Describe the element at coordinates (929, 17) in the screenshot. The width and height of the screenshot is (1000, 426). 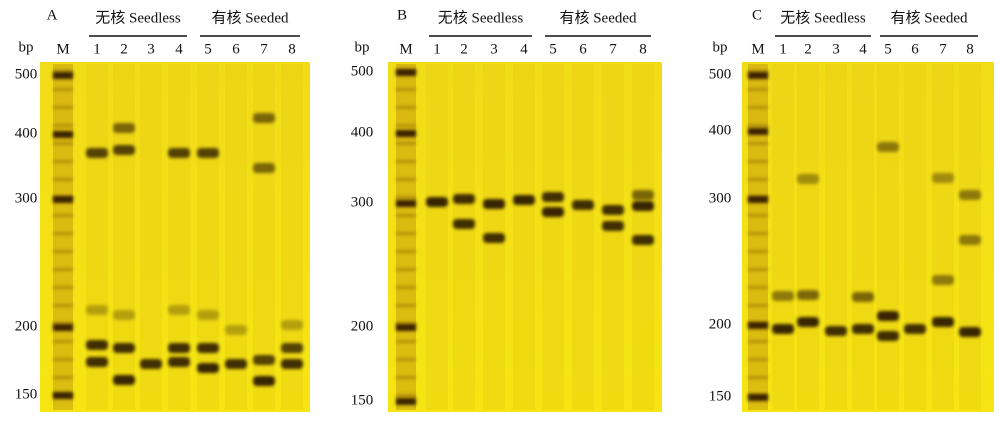
I see `group-label: 有核 Seeded` at that location.